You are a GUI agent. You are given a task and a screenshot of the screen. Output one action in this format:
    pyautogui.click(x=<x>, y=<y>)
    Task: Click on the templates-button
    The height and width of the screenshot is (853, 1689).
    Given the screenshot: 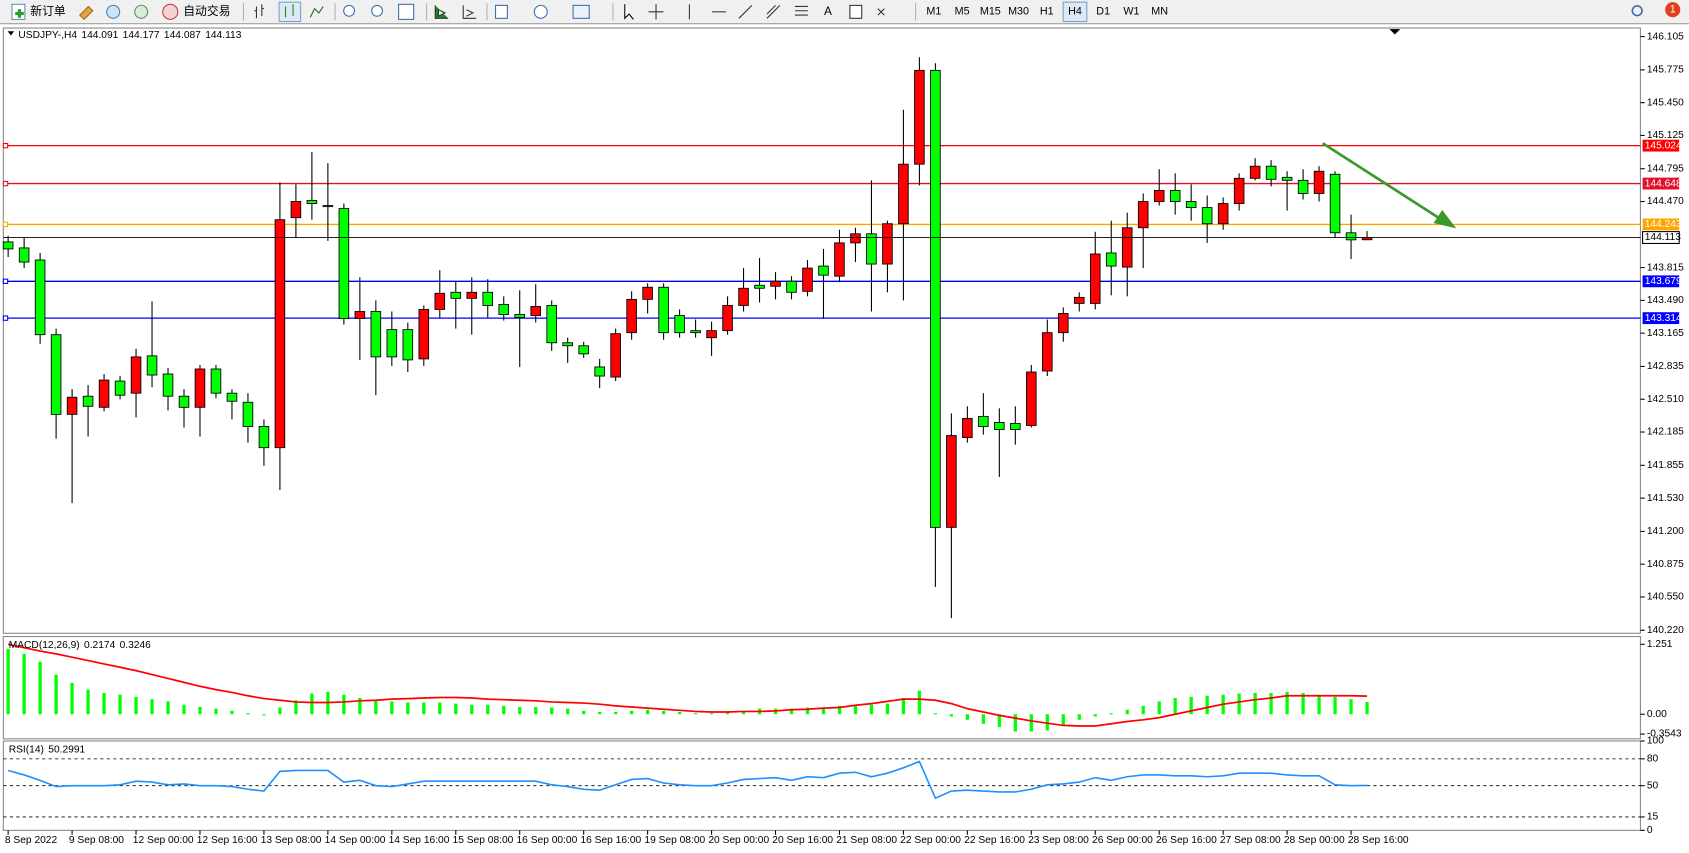 What is the action you would take?
    pyautogui.click(x=581, y=11)
    